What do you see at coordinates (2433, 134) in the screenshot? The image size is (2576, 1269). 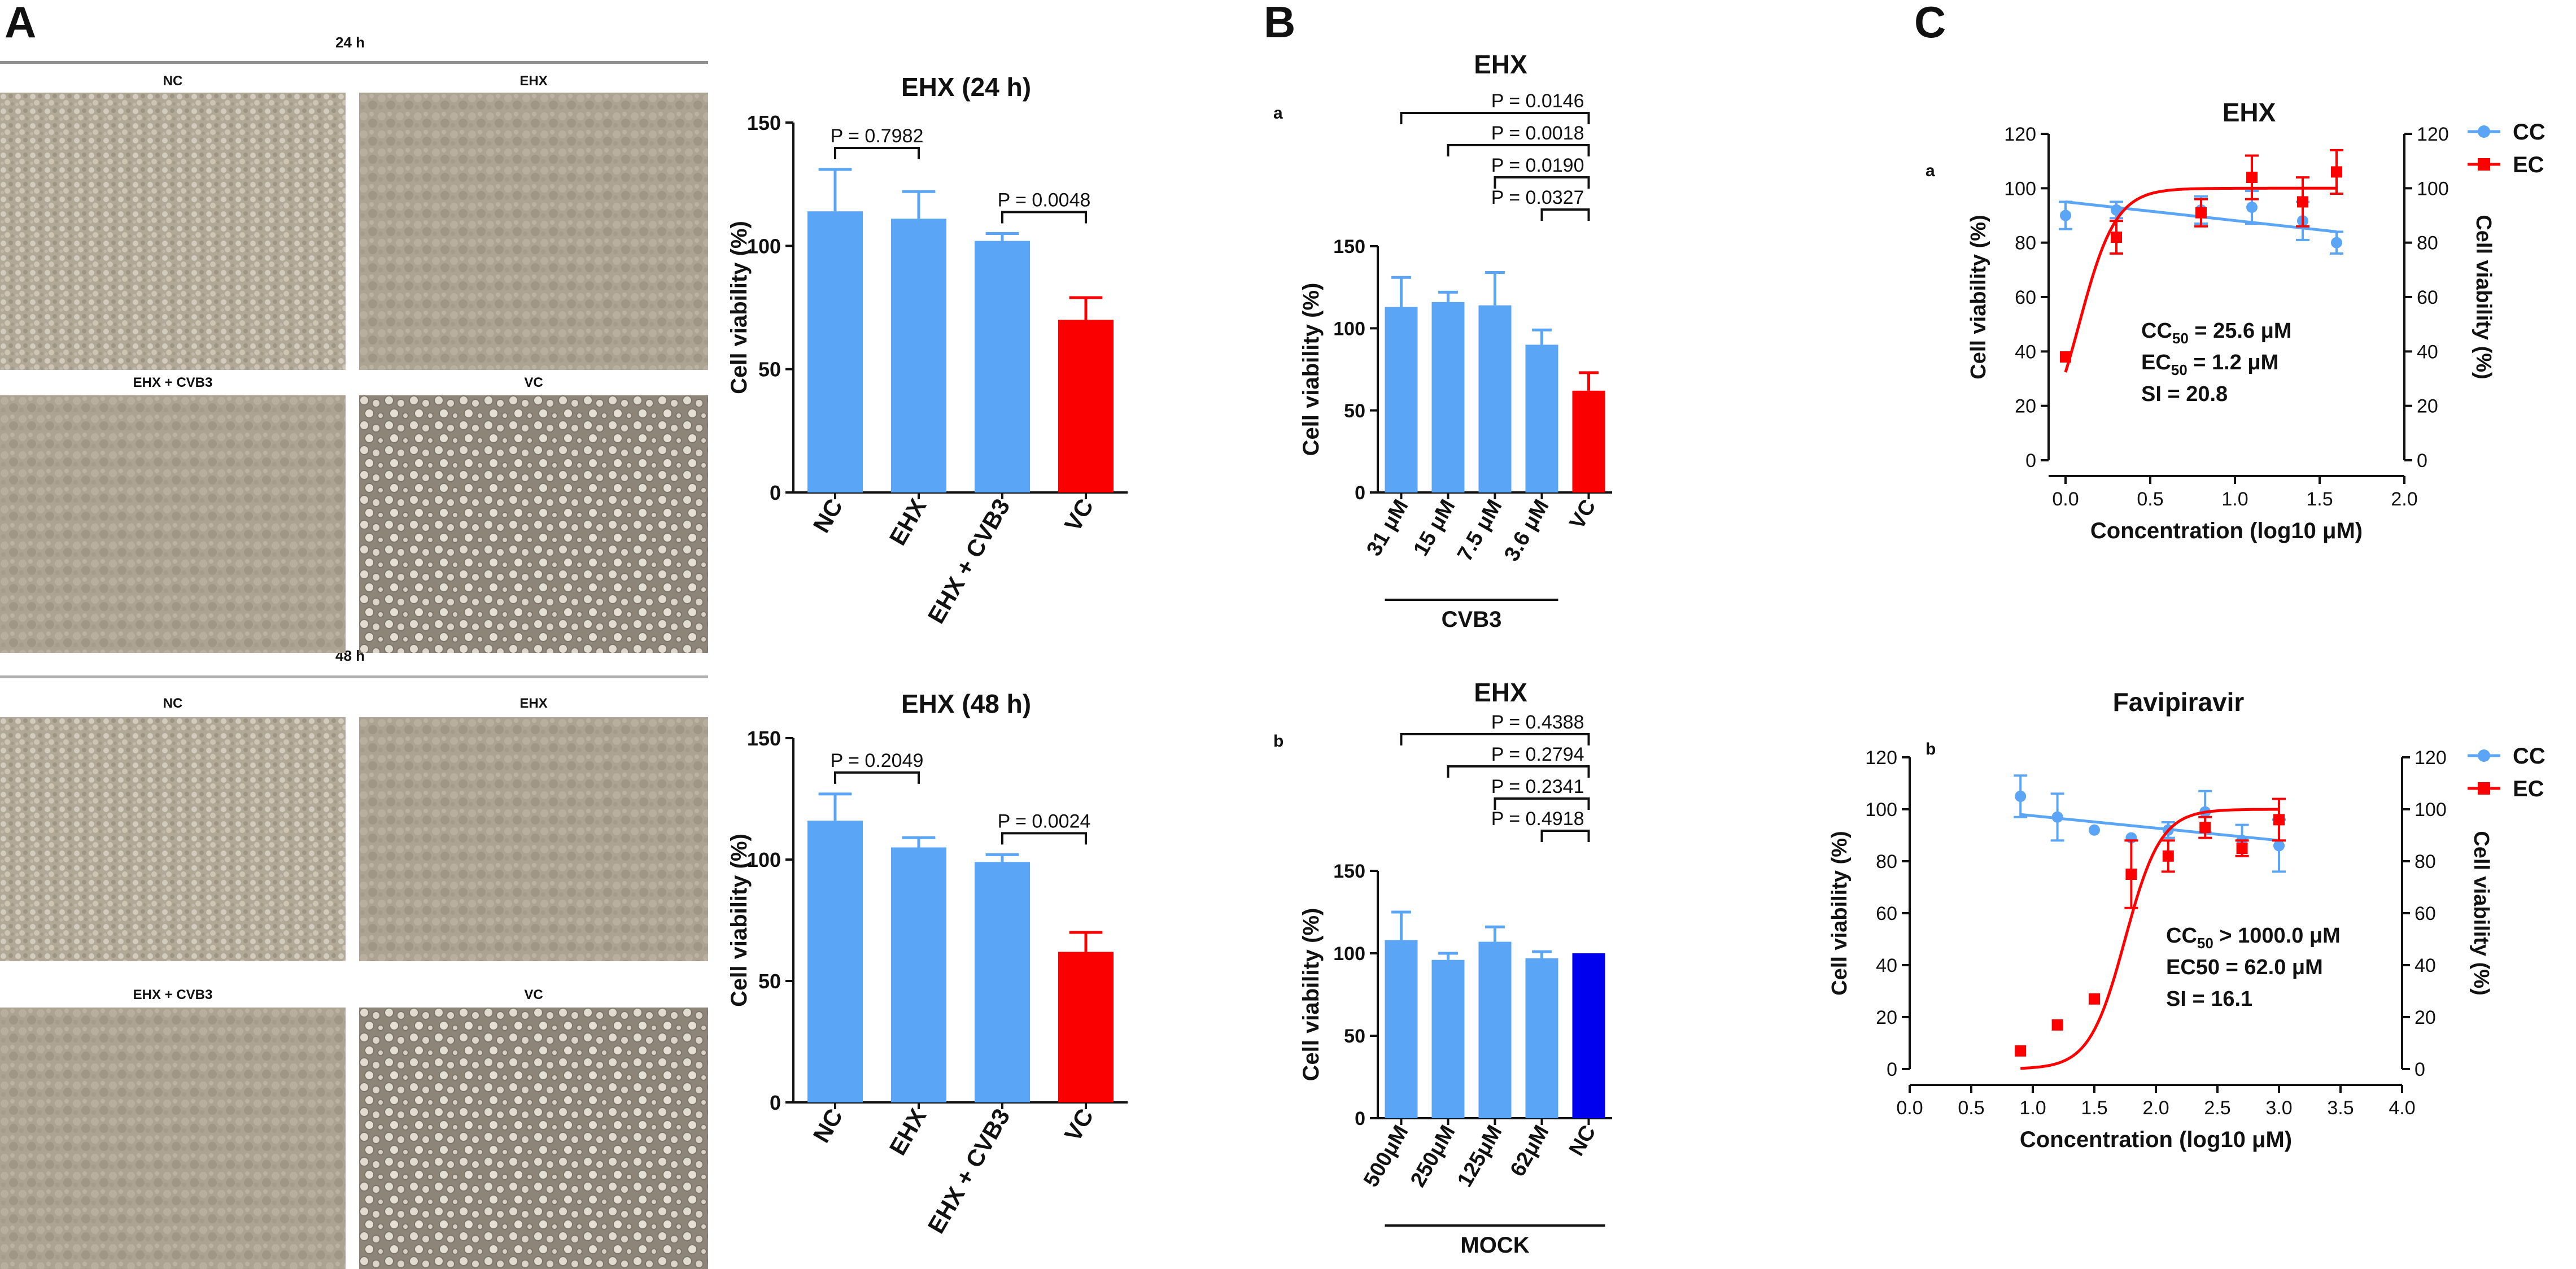 I see `y-right-tick-label: 120` at bounding box center [2433, 134].